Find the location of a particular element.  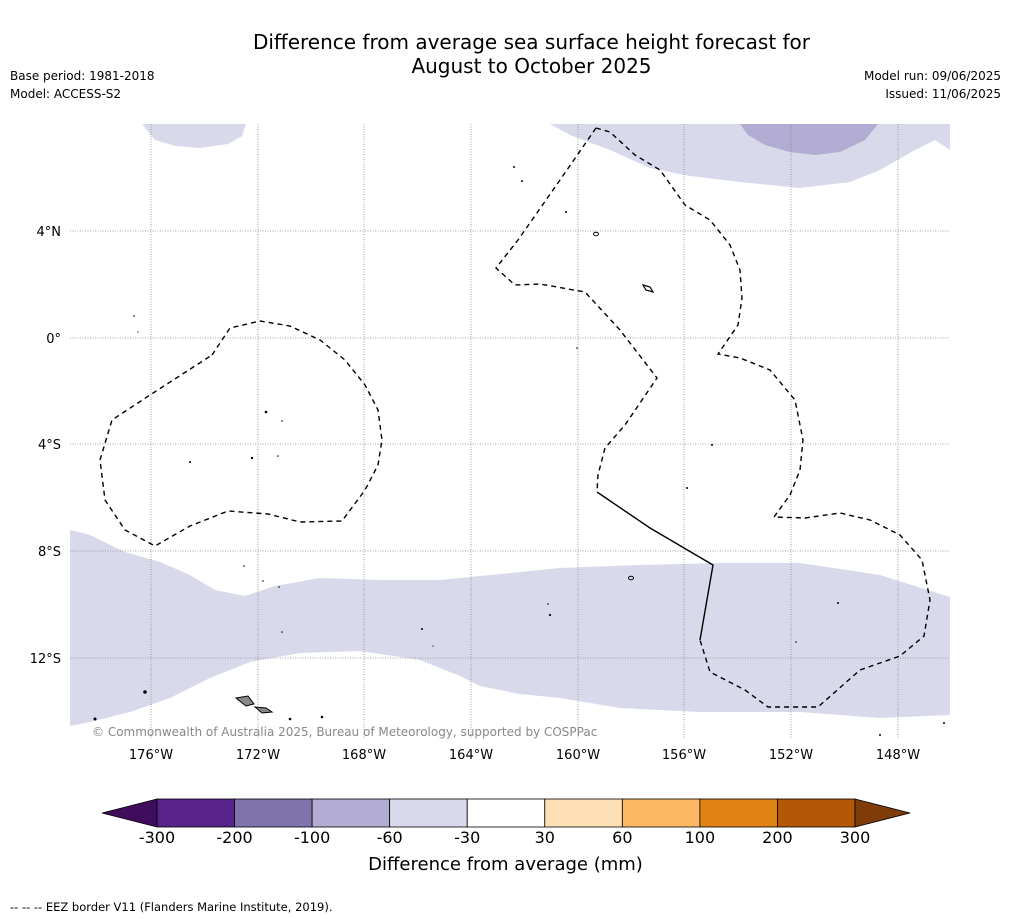

colorbar is located at coordinates (506, 813).